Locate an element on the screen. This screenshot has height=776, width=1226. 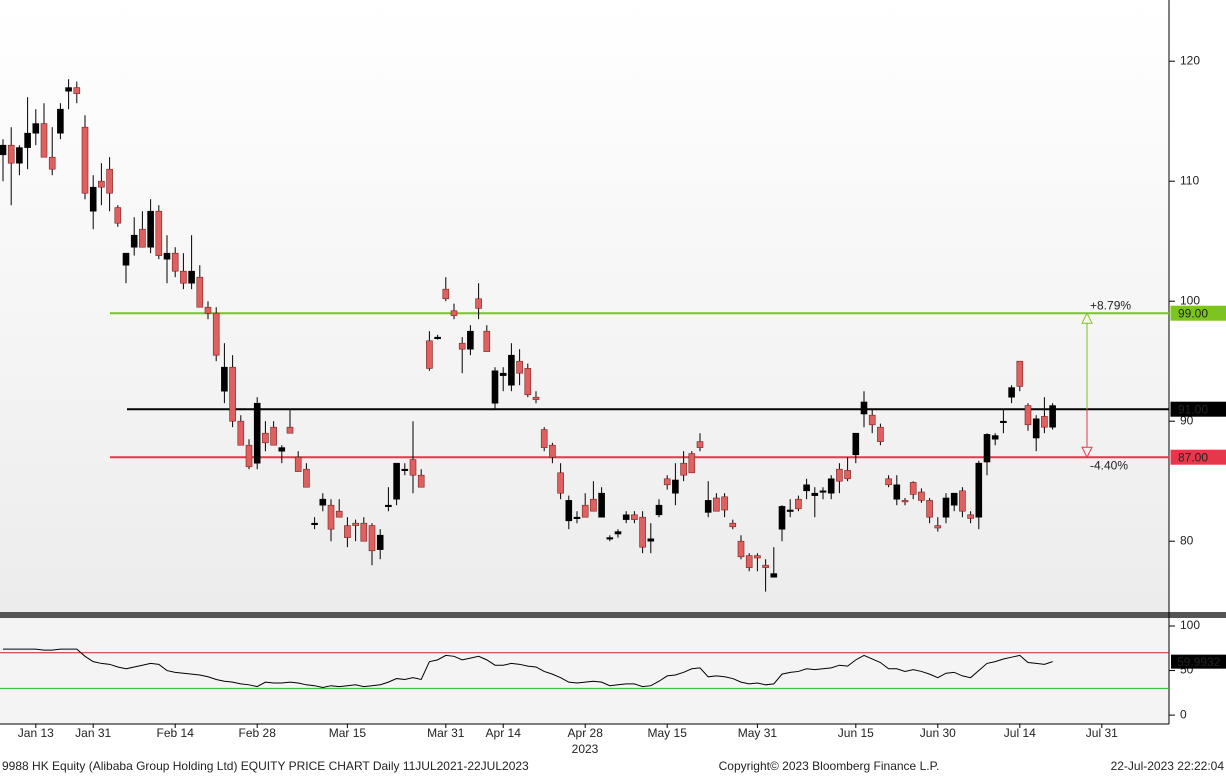
rsi-last-tag is located at coordinates (1198, 661).